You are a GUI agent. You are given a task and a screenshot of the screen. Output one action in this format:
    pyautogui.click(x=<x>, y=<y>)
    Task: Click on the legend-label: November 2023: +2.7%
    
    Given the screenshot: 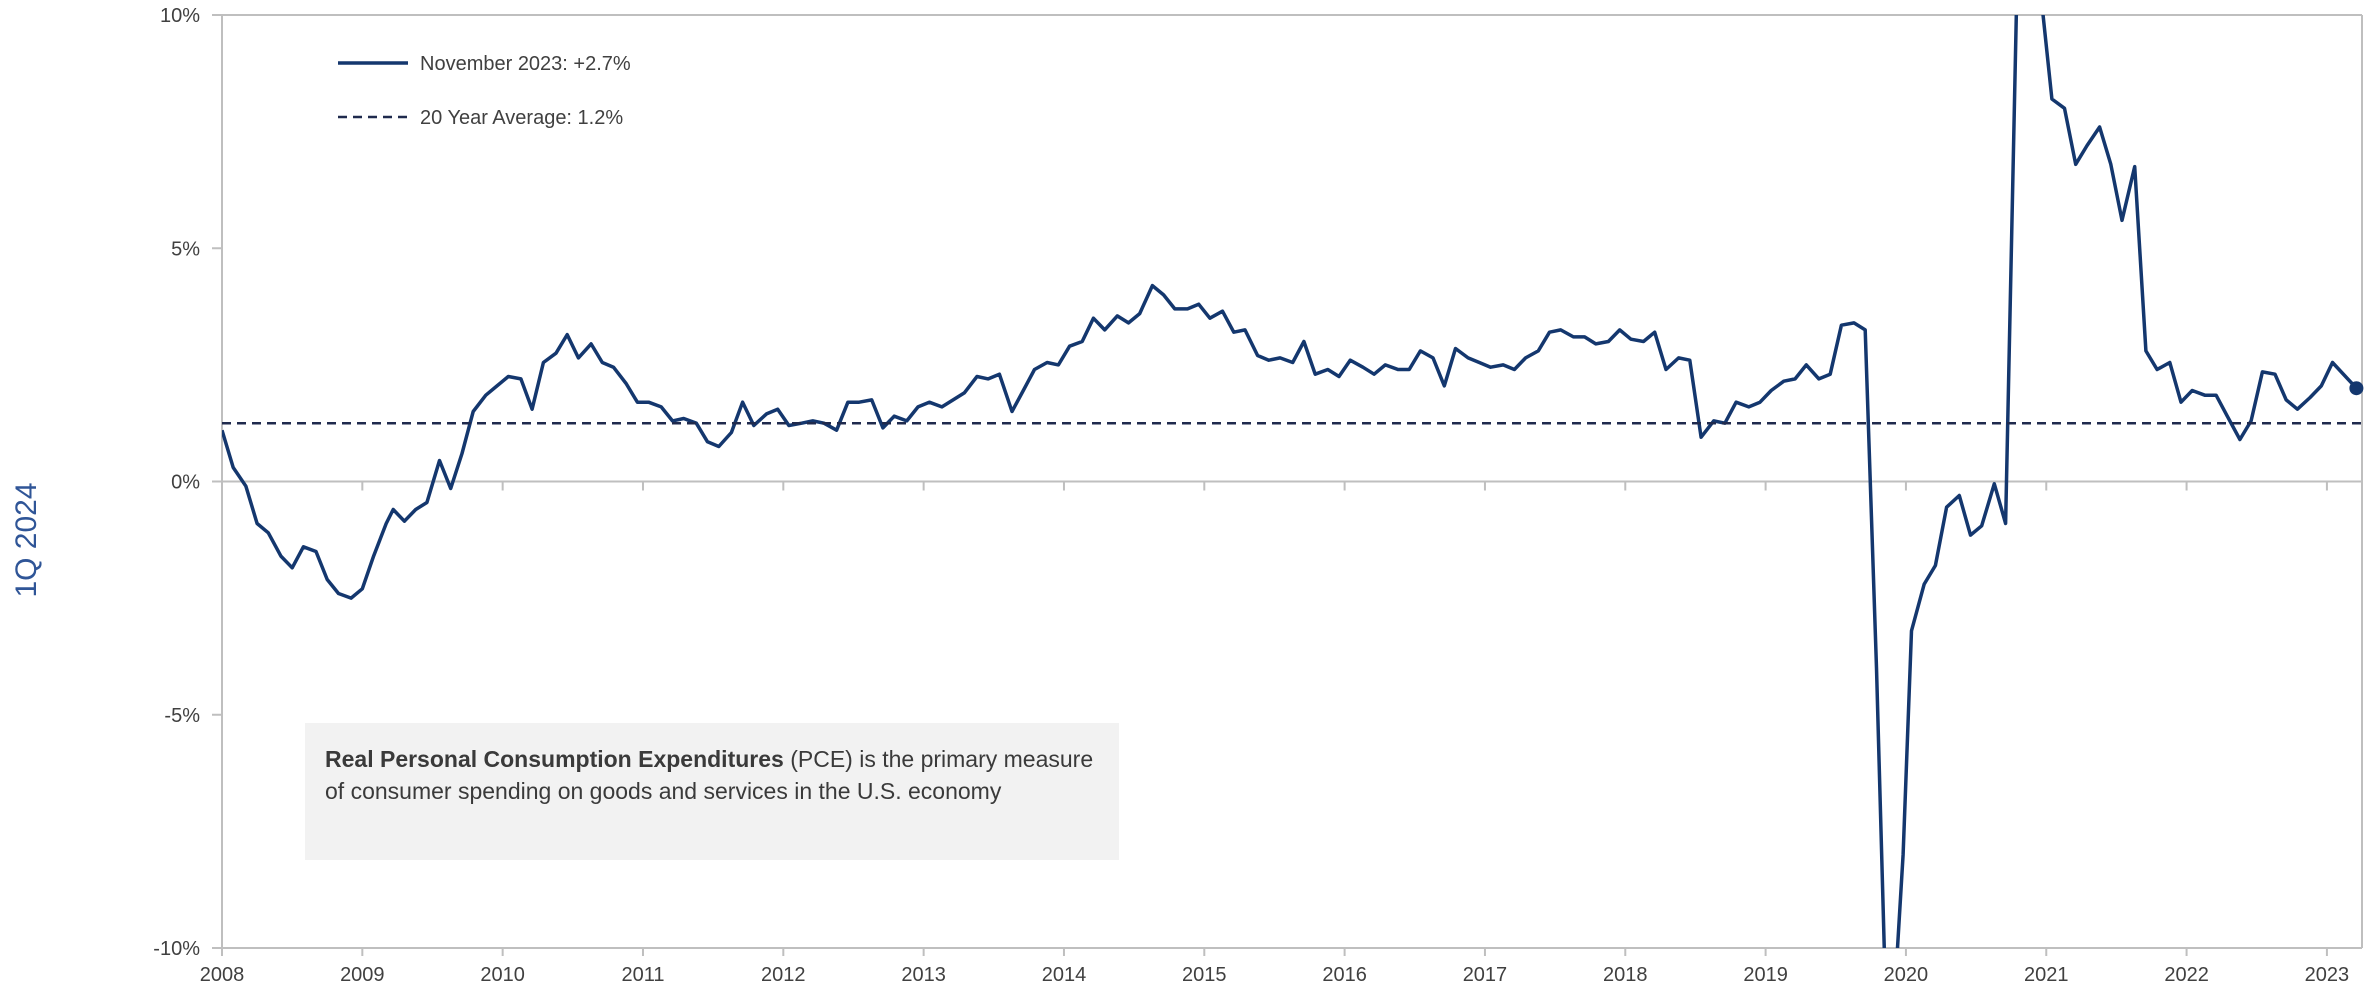 What is the action you would take?
    pyautogui.click(x=525, y=64)
    